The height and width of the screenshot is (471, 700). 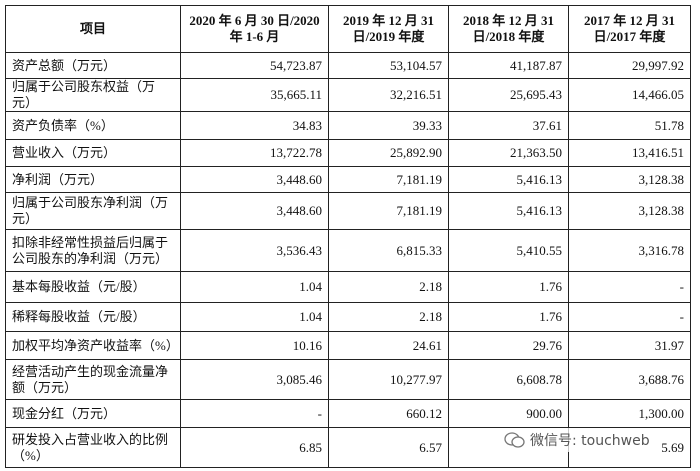 I want to click on row-label: 净利润（万元）, so click(x=93, y=179).